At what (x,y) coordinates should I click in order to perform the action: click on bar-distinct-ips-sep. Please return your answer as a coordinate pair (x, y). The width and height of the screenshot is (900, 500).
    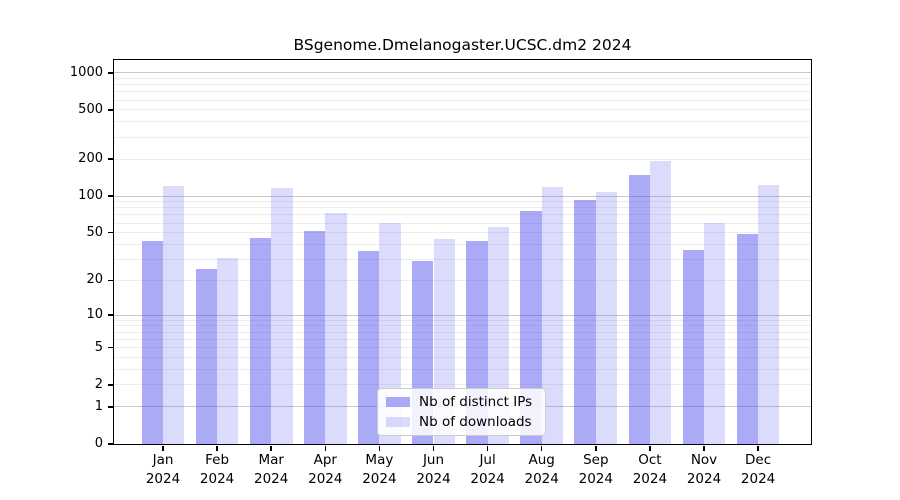
    Looking at the image, I should click on (585, 321).